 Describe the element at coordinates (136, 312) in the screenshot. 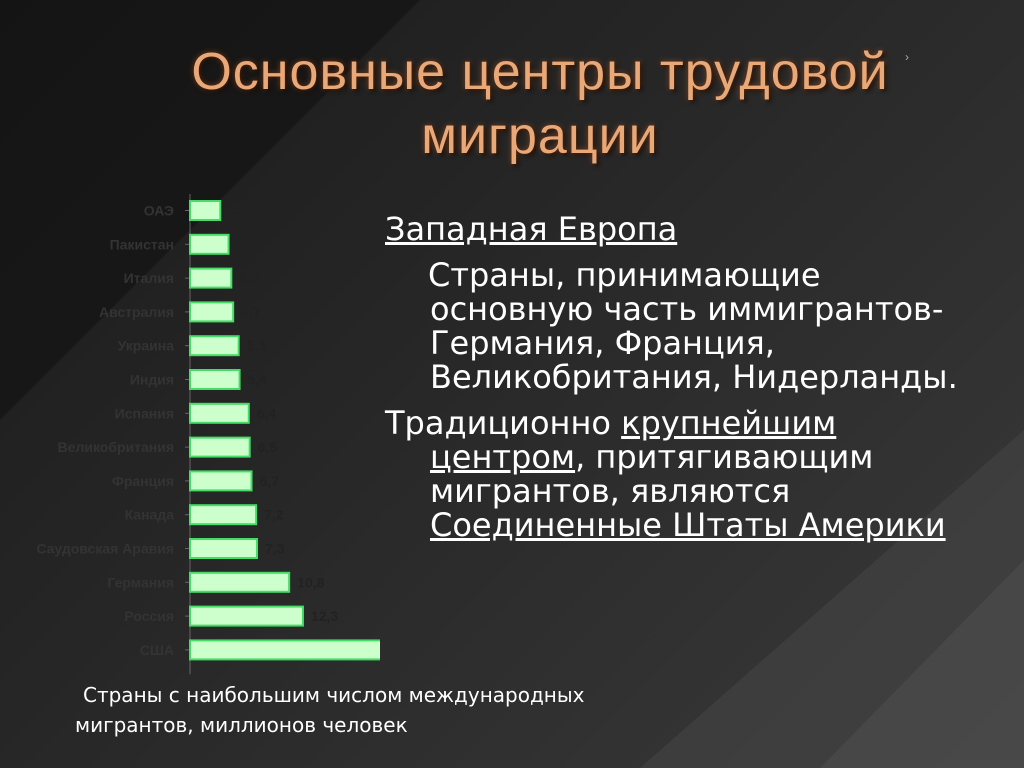

I see `category-label: Австралия` at that location.